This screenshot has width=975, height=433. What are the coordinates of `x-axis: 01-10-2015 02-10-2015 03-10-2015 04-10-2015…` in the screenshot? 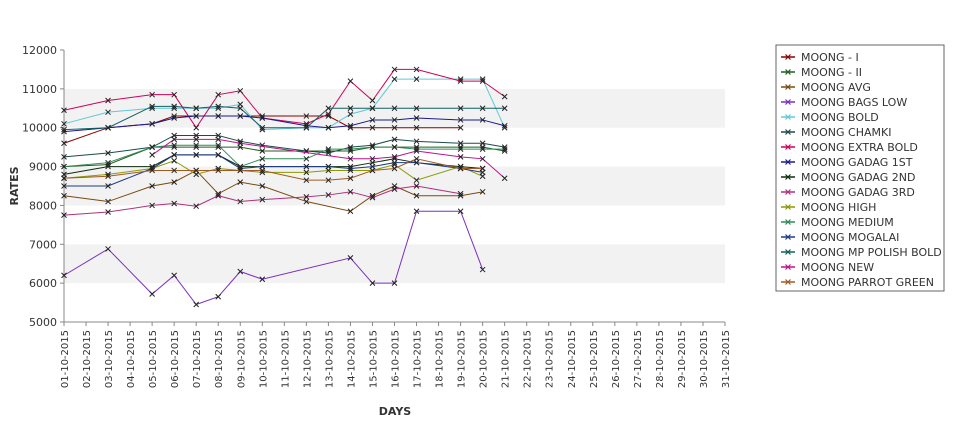 It's located at (396, 355).